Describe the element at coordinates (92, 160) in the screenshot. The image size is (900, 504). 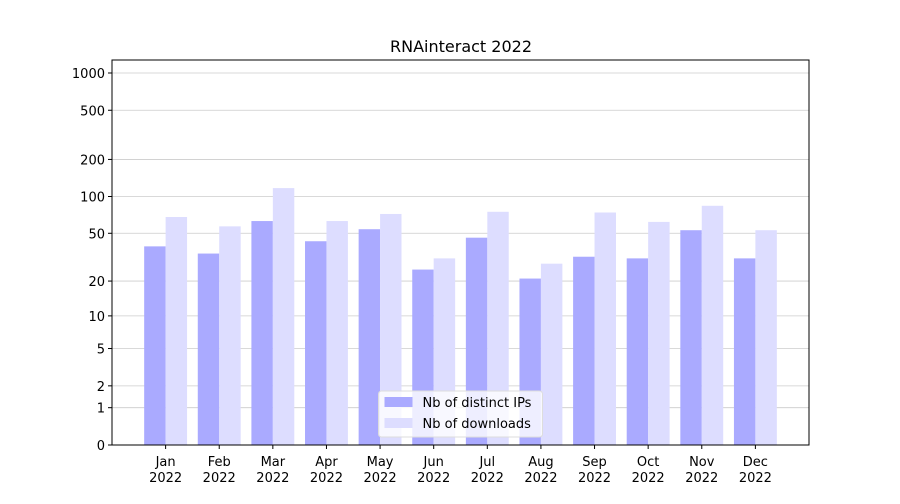
I see `y-tick-label: 200` at that location.